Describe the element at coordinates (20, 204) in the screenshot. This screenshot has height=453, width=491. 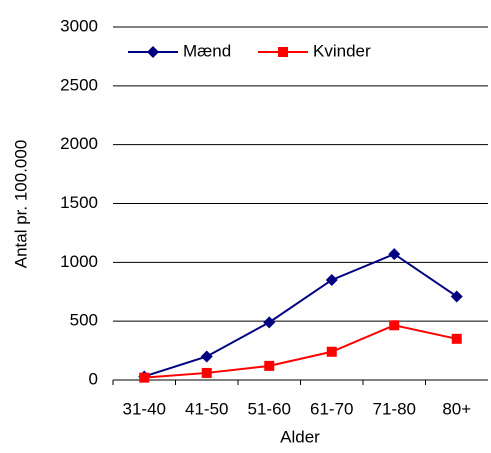
I see `y-axis-label: Antal pr. 100.000` at that location.